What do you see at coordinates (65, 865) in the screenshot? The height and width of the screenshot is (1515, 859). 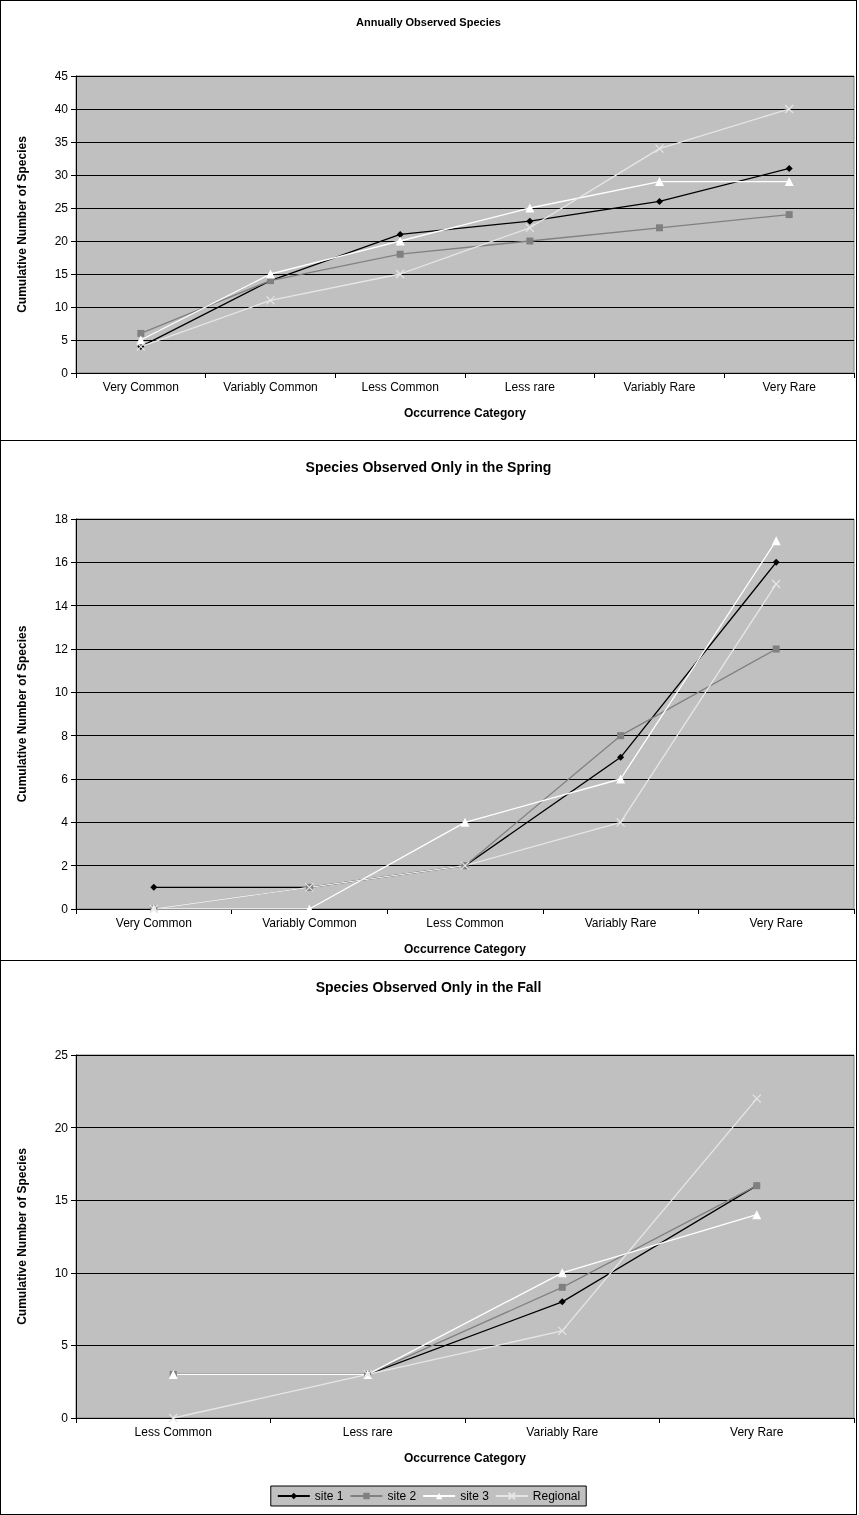 I see `y-tick-label: 2` at bounding box center [65, 865].